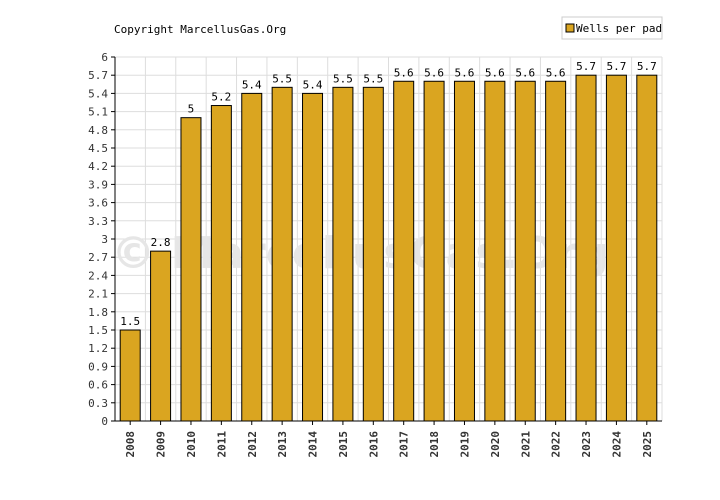 Image resolution: width=720 pixels, height=500 pixels. What do you see at coordinates (556, 444) in the screenshot?
I see `x-tick-label: 2022` at bounding box center [556, 444].